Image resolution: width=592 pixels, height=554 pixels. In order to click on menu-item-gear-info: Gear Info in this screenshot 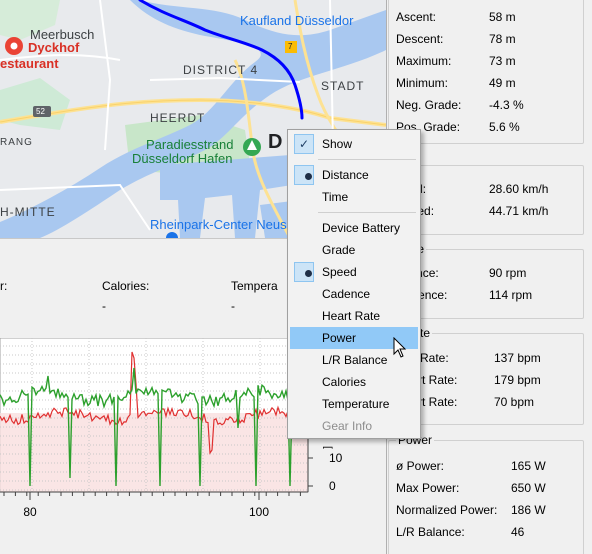, I will do `click(347, 426)`.